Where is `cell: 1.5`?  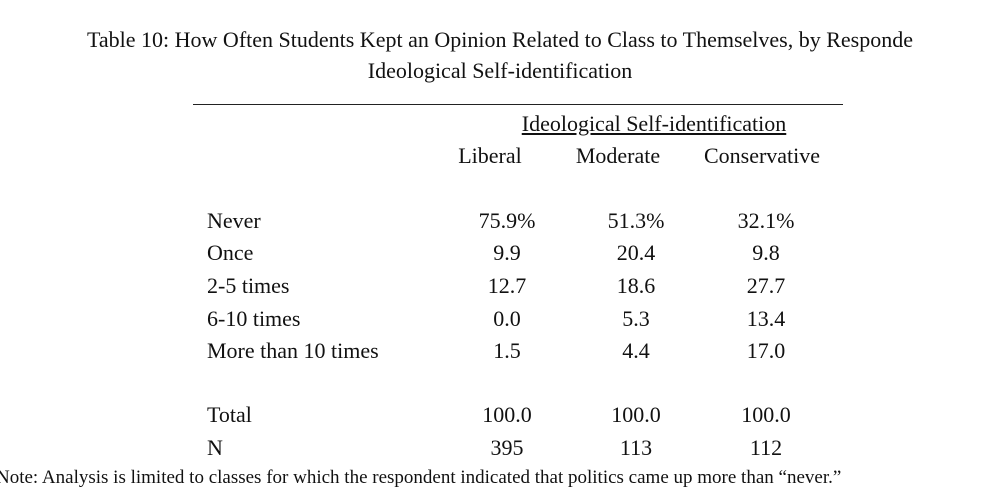
cell: 1.5 is located at coordinates (507, 350).